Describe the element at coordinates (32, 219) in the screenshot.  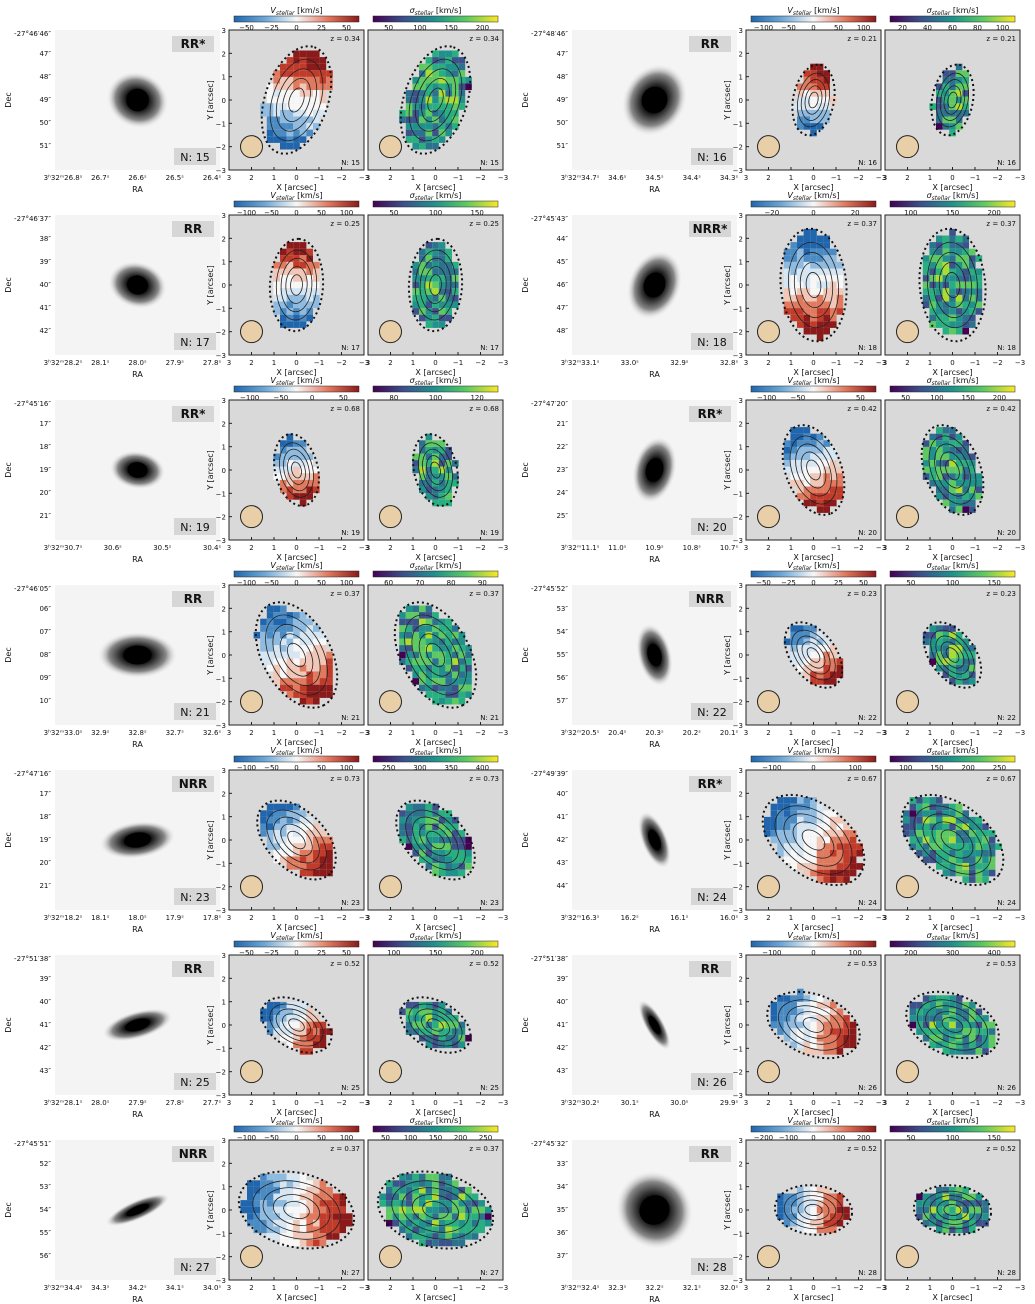
I see `dec-tick-label: -27°46′37″` at that location.